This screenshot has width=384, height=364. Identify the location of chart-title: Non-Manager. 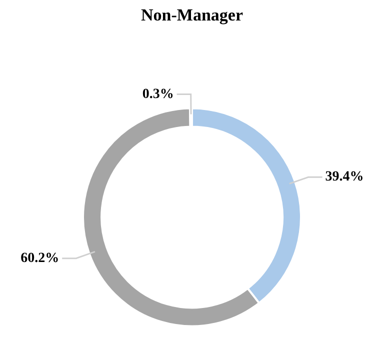
(192, 15).